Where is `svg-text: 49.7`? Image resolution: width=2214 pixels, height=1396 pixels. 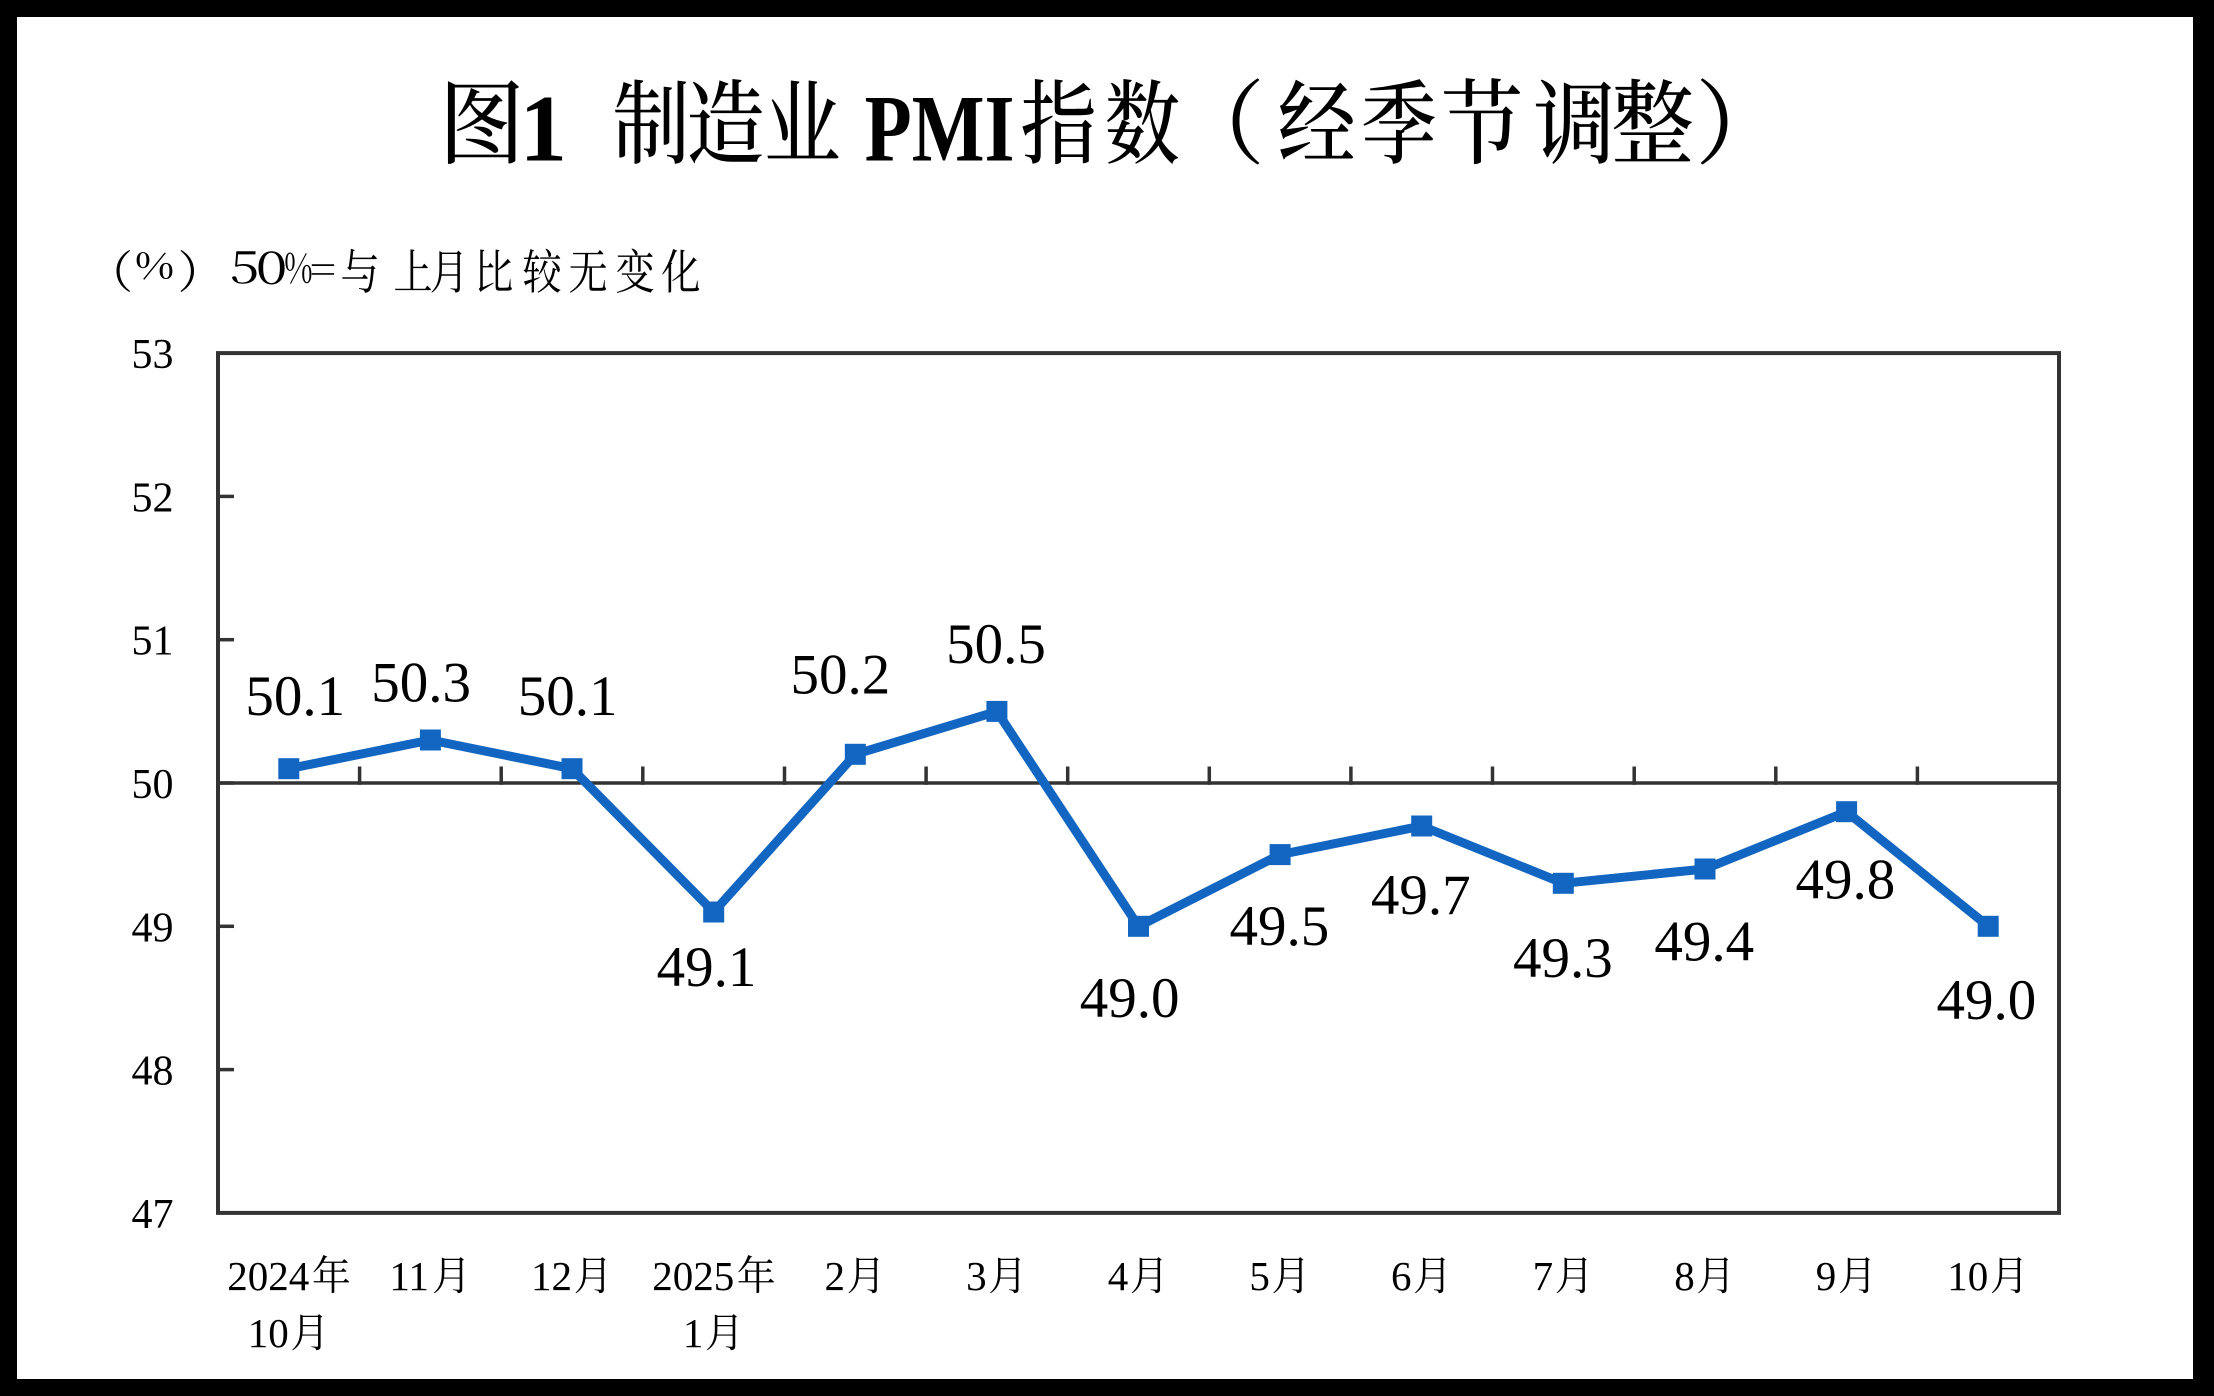
svg-text: 49.7 is located at coordinates (1421, 895).